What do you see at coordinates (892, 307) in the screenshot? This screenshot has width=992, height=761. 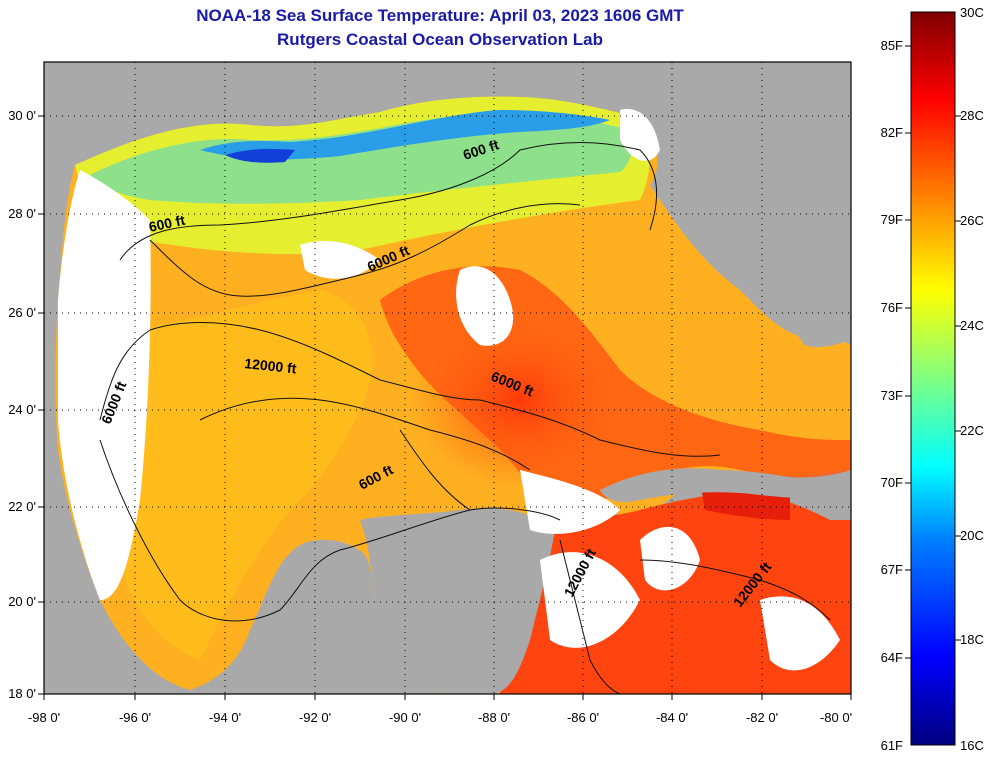 I see `colorbar-f-label: 76F` at bounding box center [892, 307].